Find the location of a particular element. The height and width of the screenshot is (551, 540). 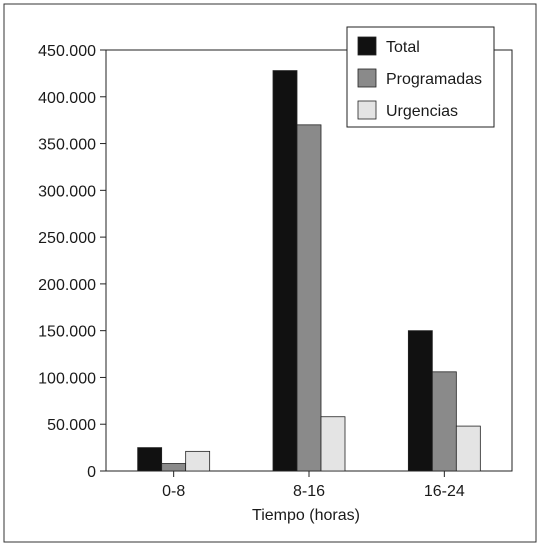

legend-label-programadas: Programadas is located at coordinates (434, 79).